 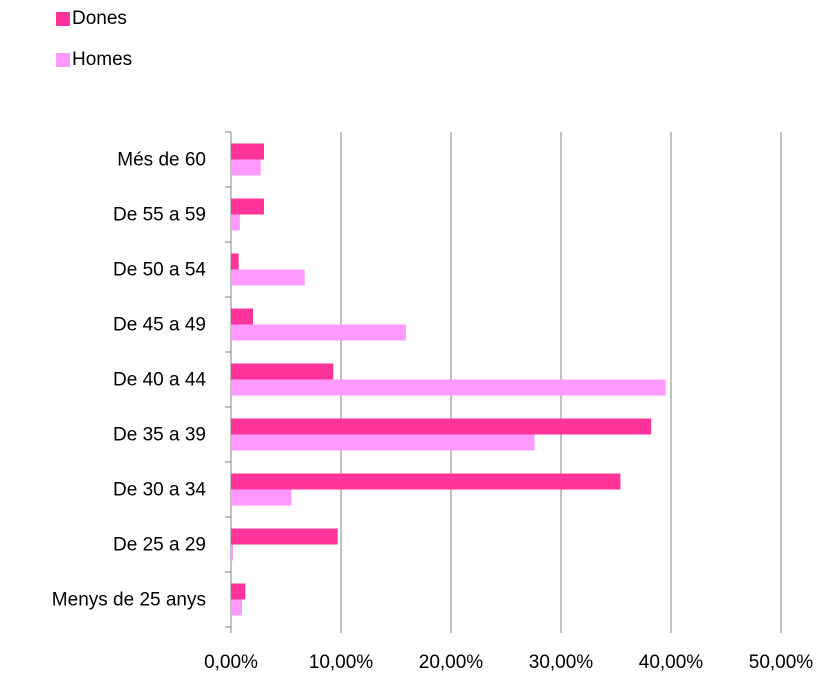 What do you see at coordinates (159, 380) in the screenshot?
I see `y-tick-label-de-40-a-44: De 40 a 44` at bounding box center [159, 380].